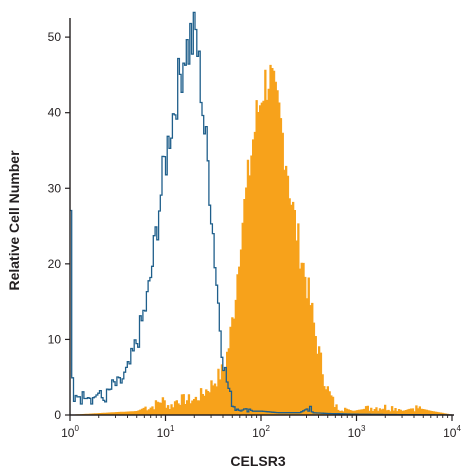  What do you see at coordinates (14, 220) in the screenshot?
I see `y-axis-label: Relative Cell Number` at bounding box center [14, 220].